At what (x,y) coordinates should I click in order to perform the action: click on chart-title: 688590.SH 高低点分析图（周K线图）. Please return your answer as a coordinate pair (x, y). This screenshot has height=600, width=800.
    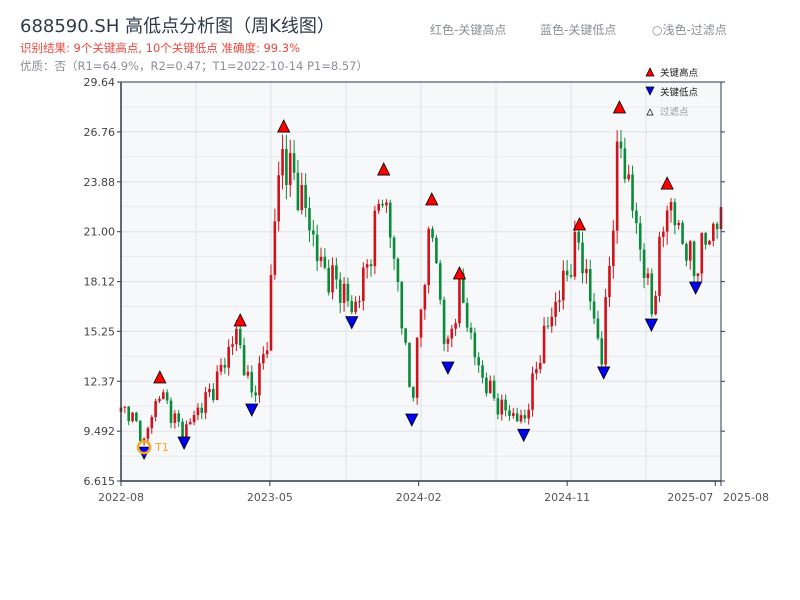
    Looking at the image, I should click on (177, 26).